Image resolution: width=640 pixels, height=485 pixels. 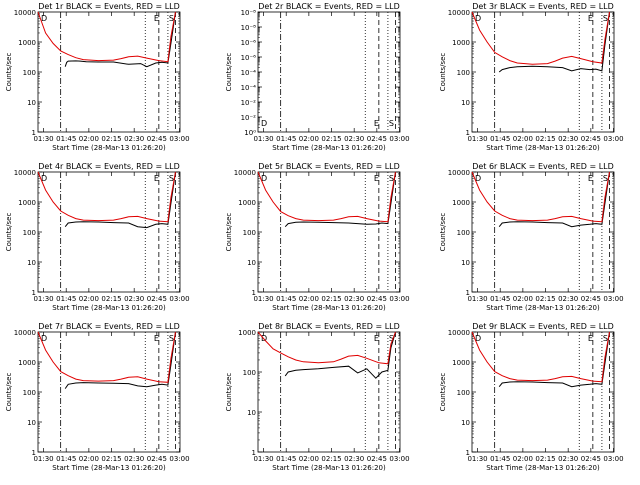 What do you see at coordinates (249, 103) in the screenshot?
I see `y-tick-label: 10⁻²` at bounding box center [249, 103].